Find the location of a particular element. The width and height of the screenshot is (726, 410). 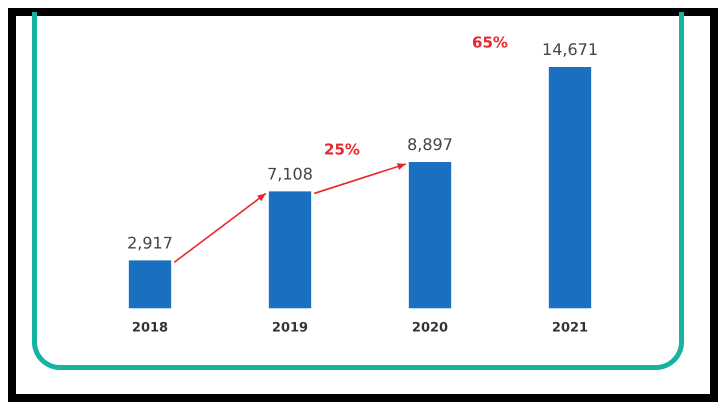

annotation: 25% is located at coordinates (342, 149).